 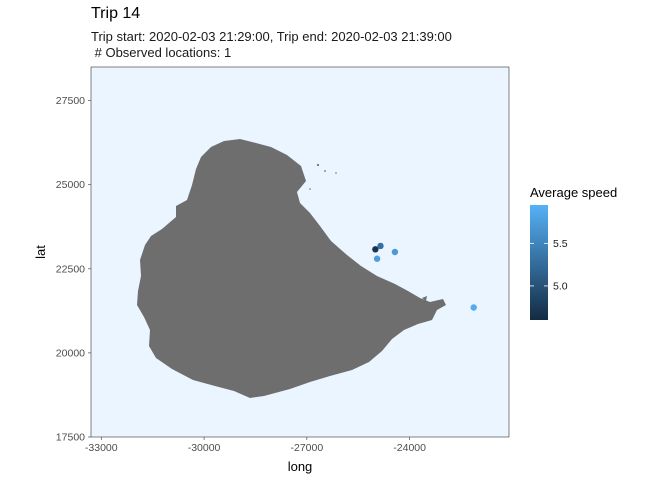 I want to click on y-tick-label: 25000, so click(x=70, y=185).